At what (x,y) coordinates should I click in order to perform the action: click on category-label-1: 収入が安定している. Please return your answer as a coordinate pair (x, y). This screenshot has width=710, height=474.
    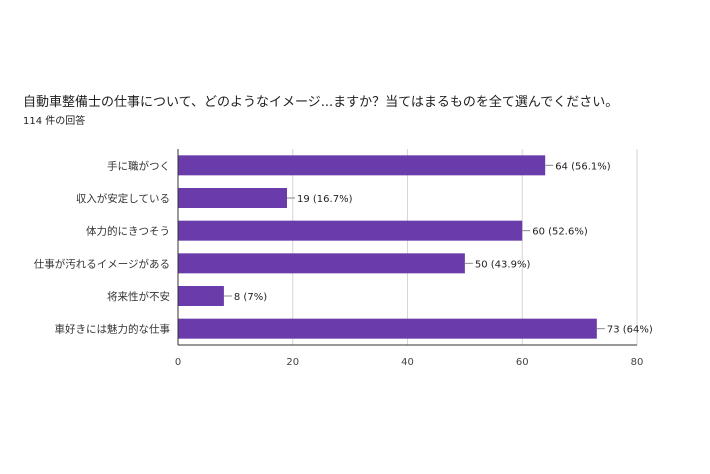
    Looking at the image, I should click on (123, 198).